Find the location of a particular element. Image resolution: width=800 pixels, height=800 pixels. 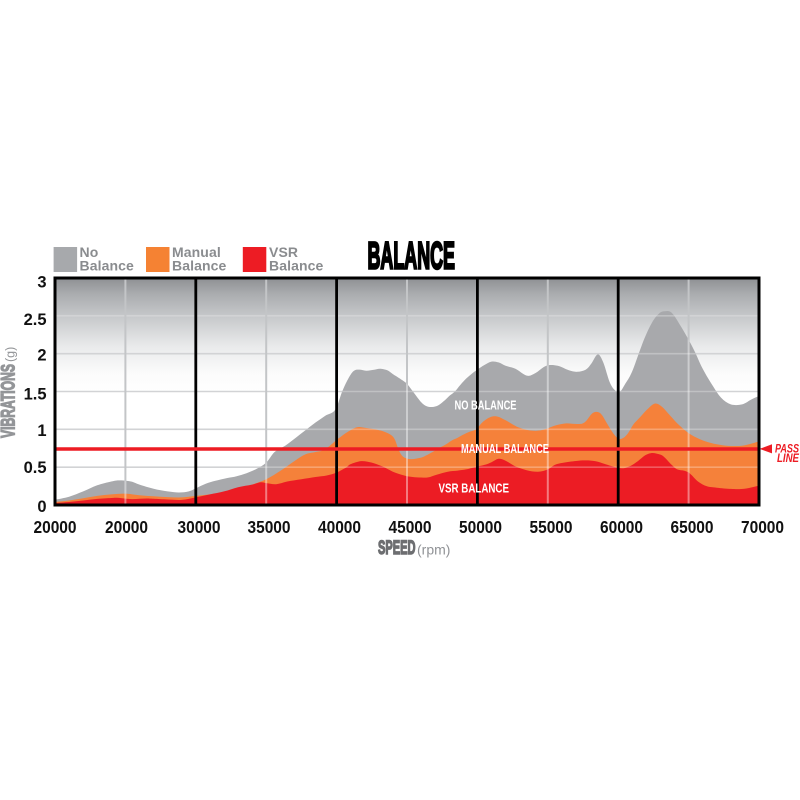

svg-text: MANUAL BALANCE is located at coordinates (505, 449).